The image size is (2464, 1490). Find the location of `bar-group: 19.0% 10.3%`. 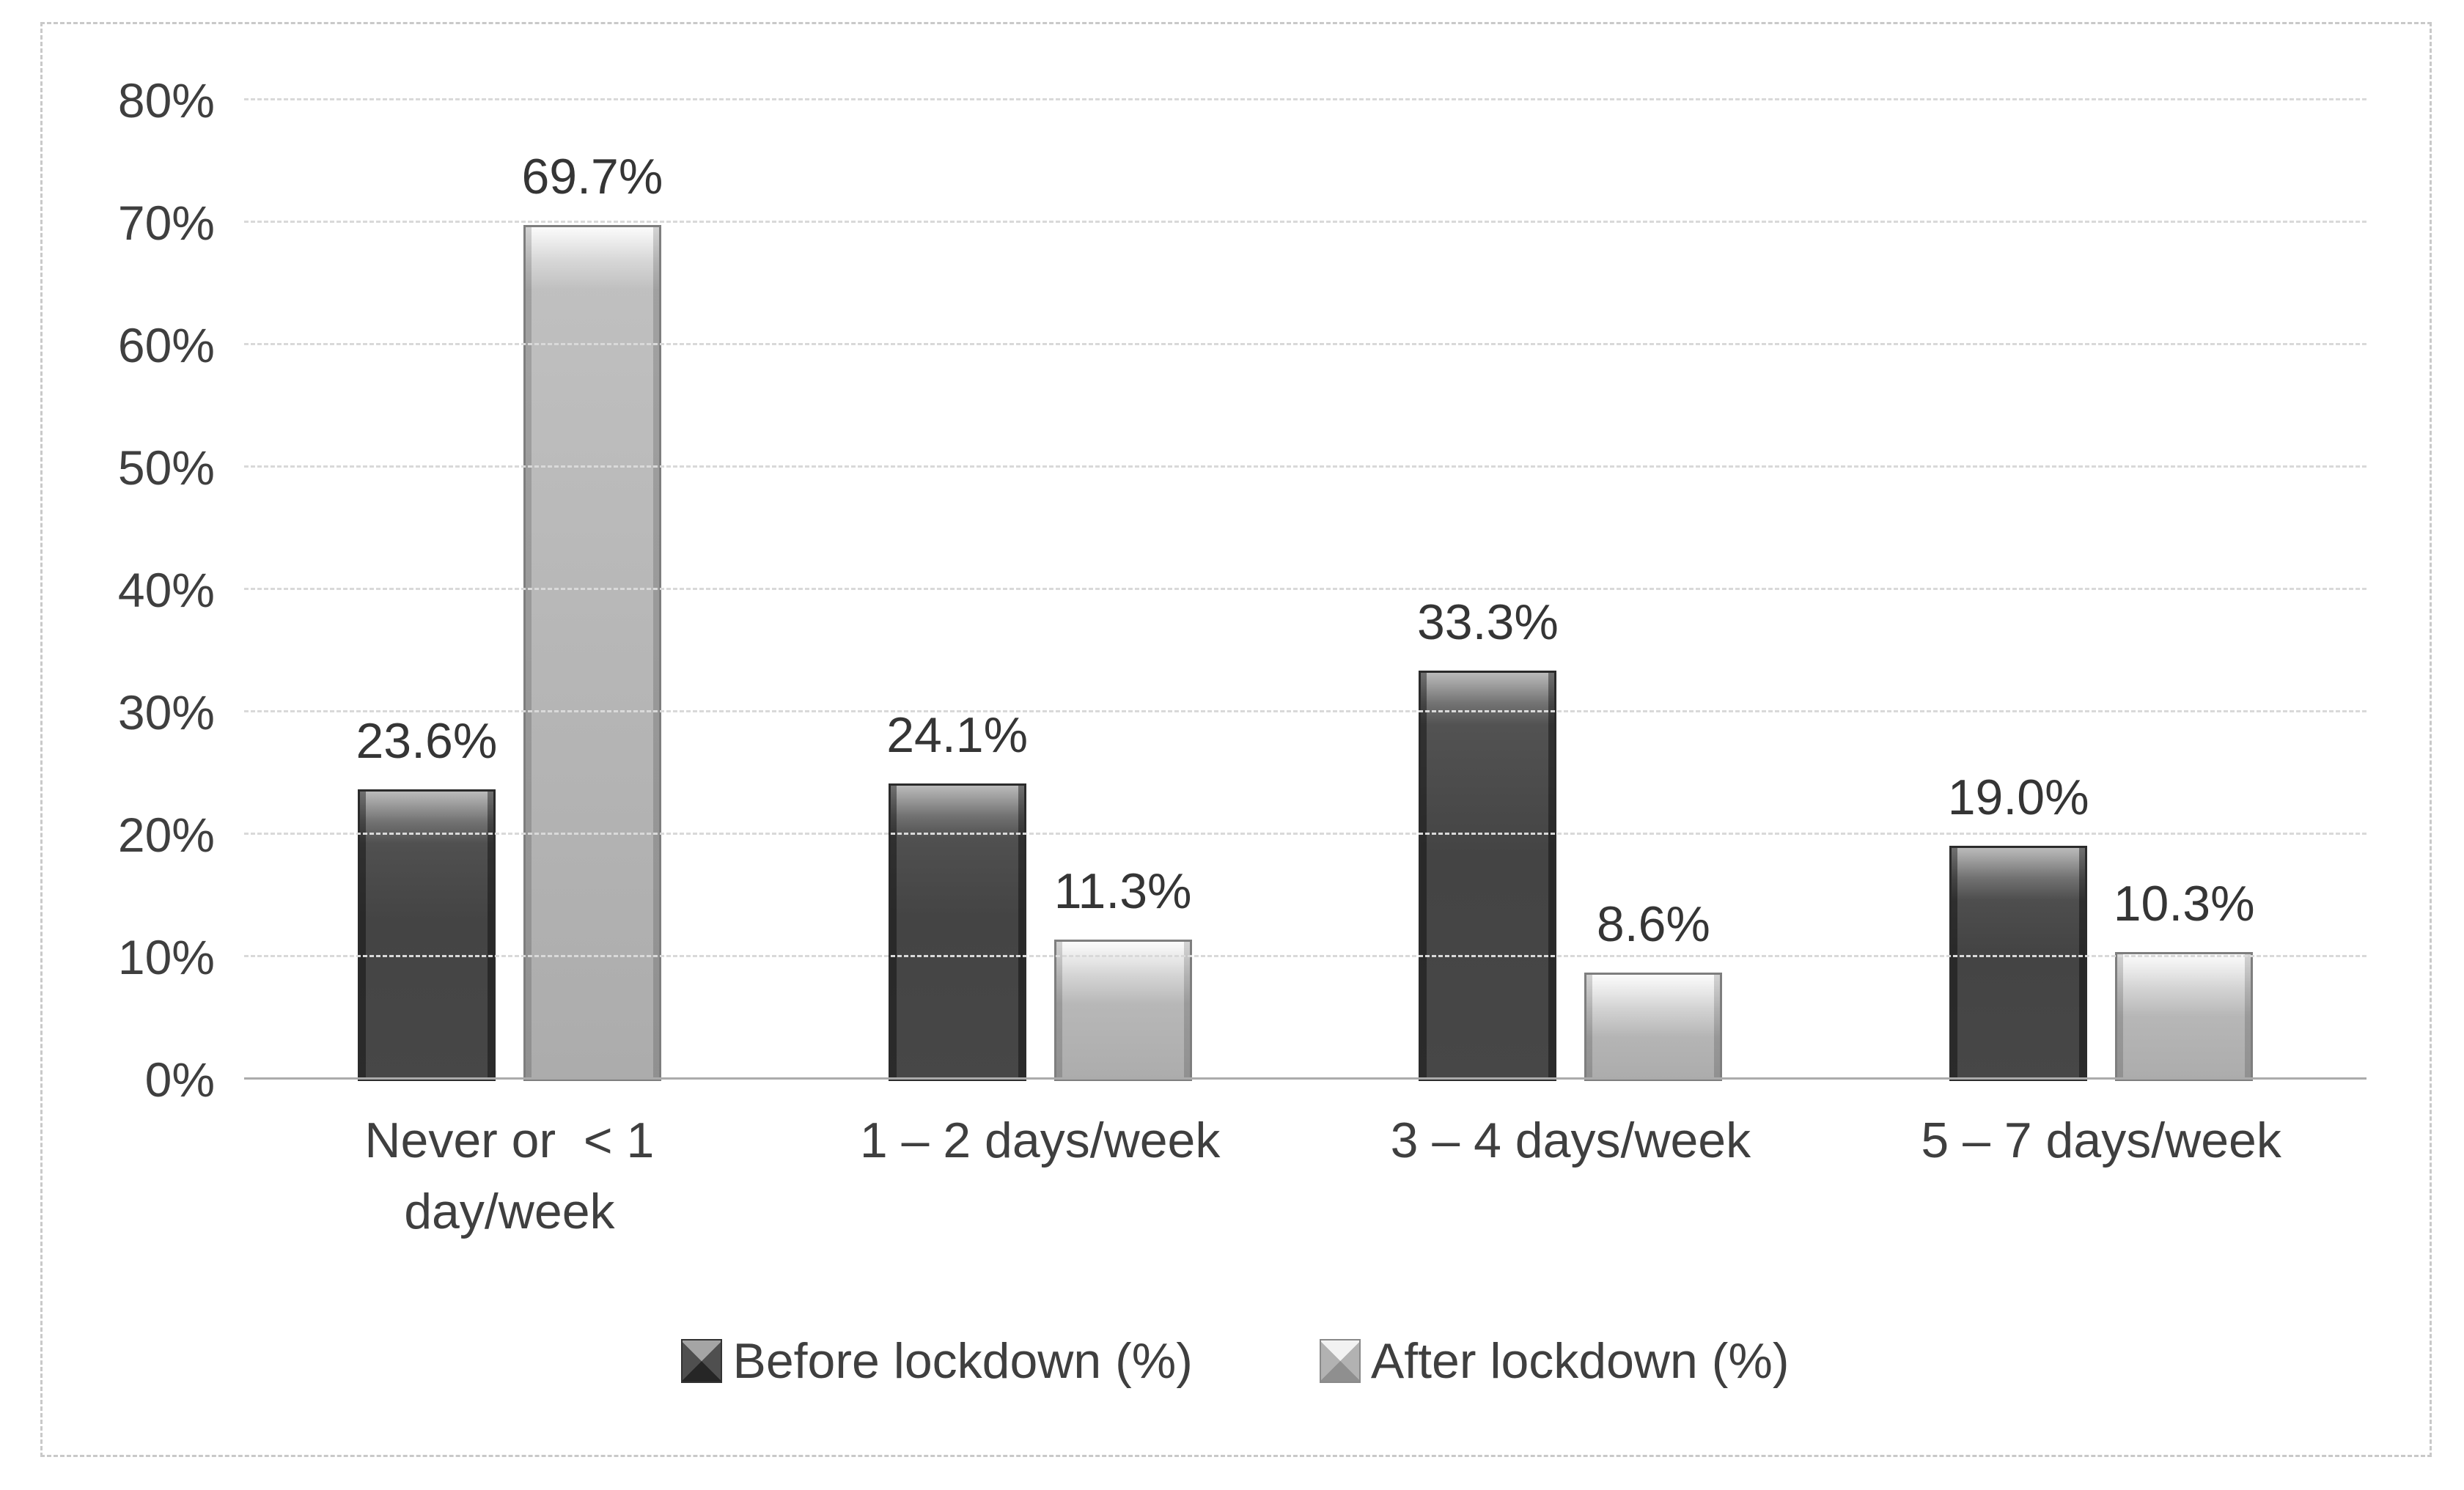

bar-group: 19.0% 10.3% is located at coordinates (2101, 591).